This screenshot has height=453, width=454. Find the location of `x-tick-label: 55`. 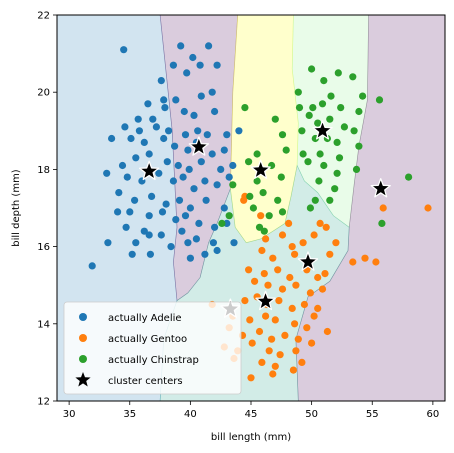

x-tick-label: 55 is located at coordinates (372, 414).